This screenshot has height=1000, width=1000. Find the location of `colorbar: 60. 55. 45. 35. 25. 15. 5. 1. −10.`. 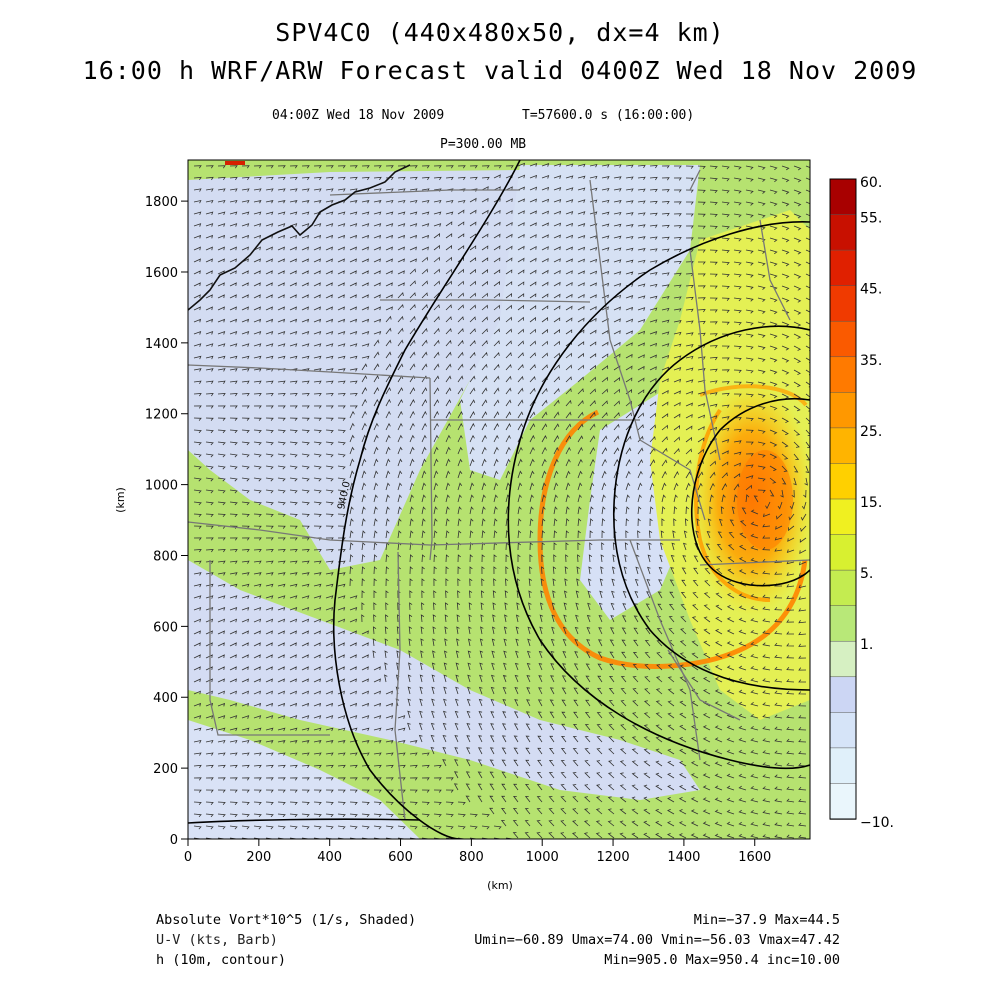

colorbar: 60. 55. 45. 35. 25. 15. 5. 1. −10. is located at coordinates (861, 503).